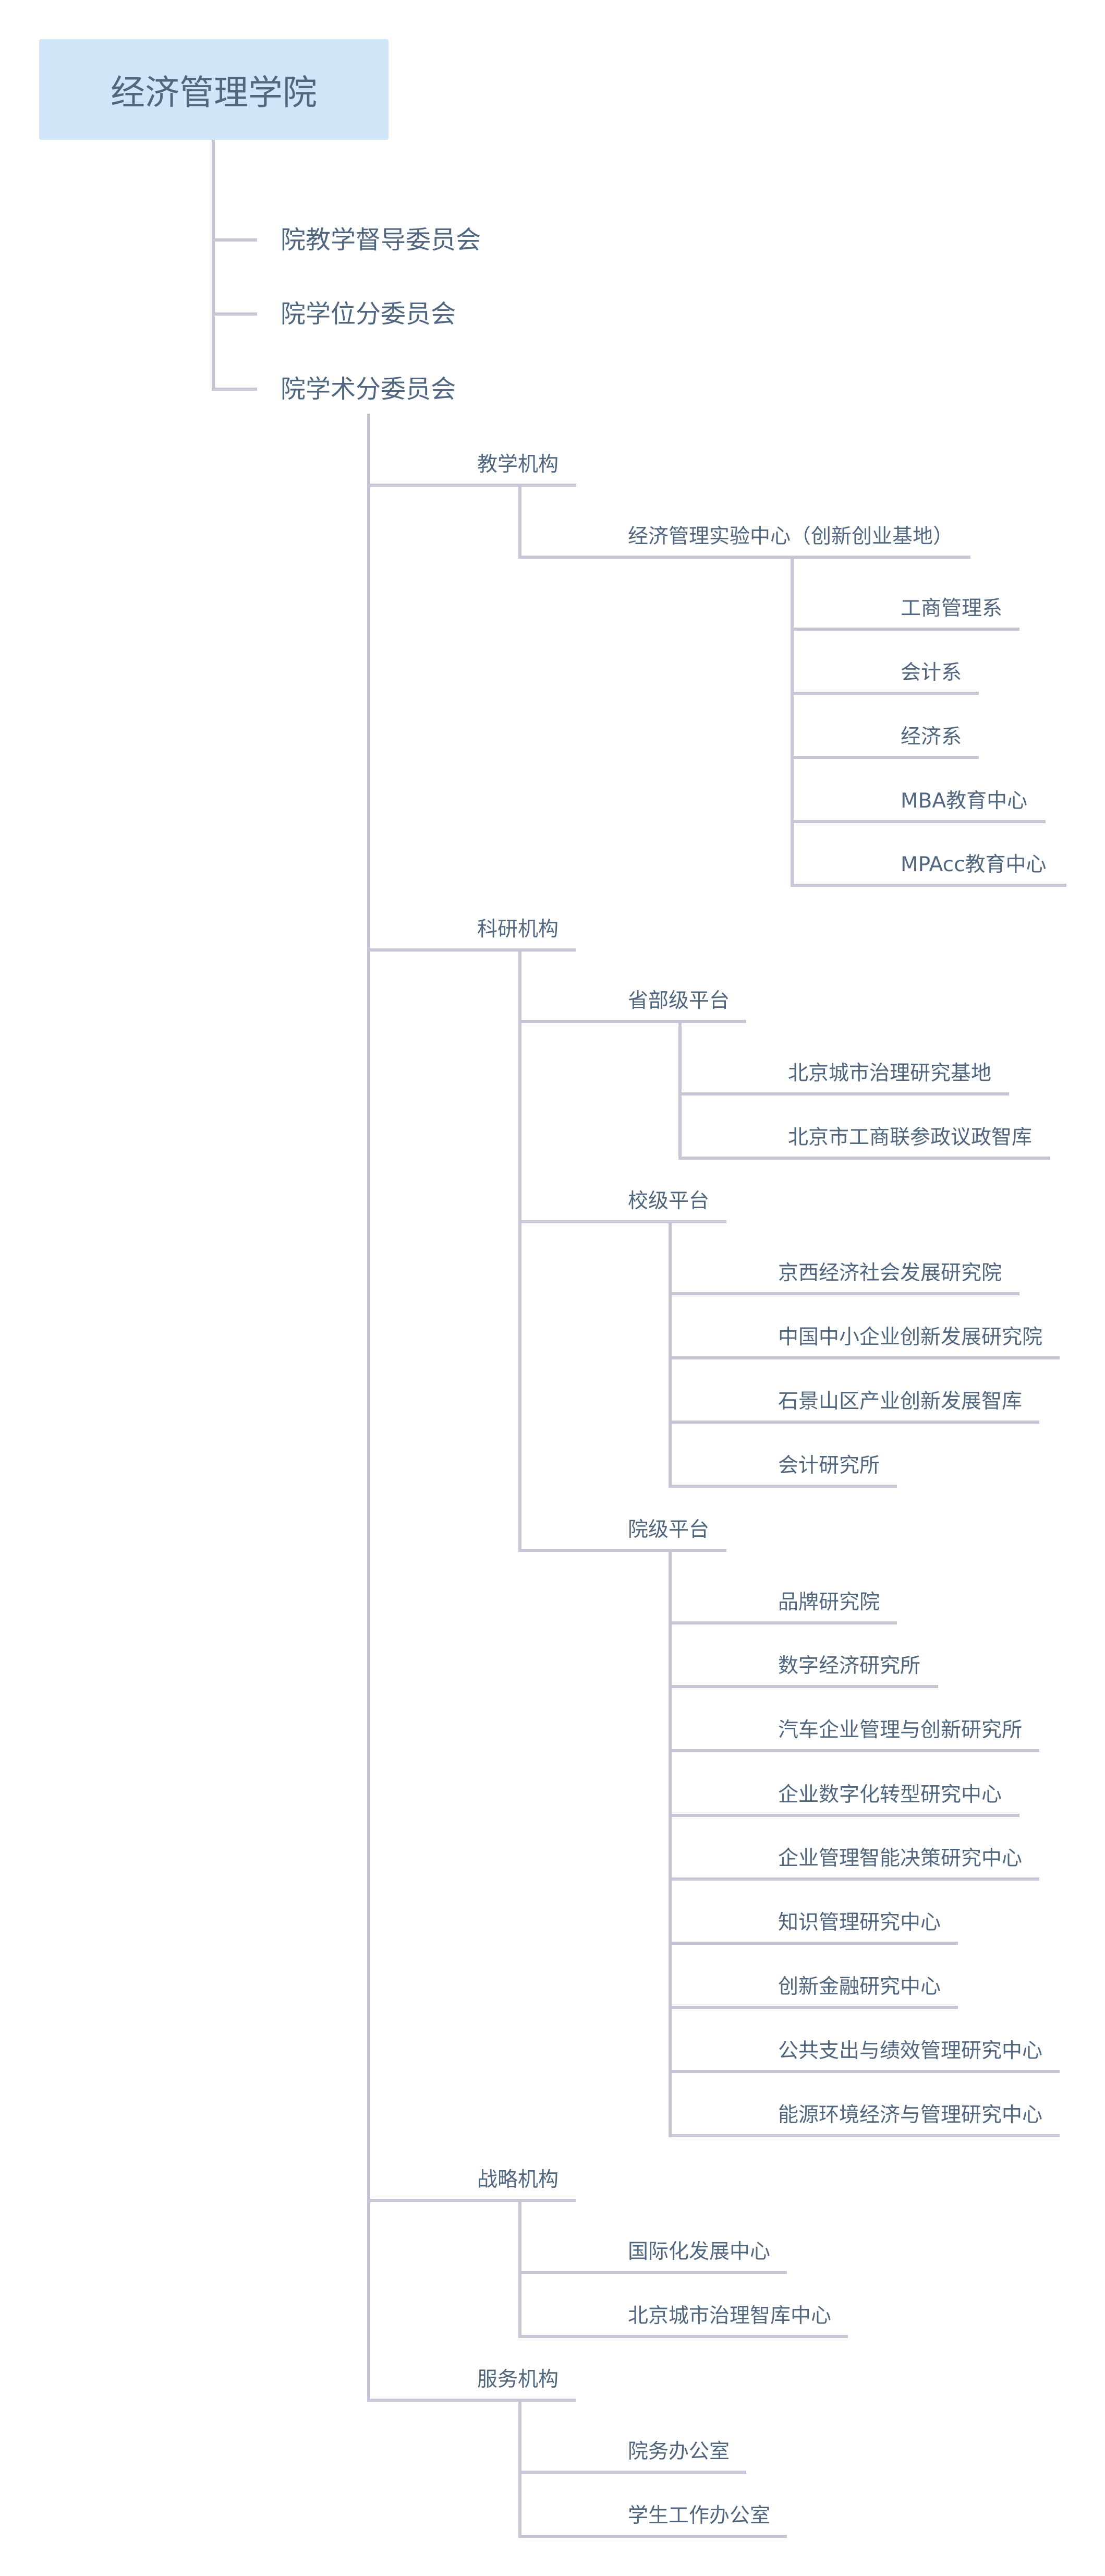 The image size is (1105, 2576). Describe the element at coordinates (859, 1987) in the screenshot. I see `org-node: 创新金融研究中心` at that location.